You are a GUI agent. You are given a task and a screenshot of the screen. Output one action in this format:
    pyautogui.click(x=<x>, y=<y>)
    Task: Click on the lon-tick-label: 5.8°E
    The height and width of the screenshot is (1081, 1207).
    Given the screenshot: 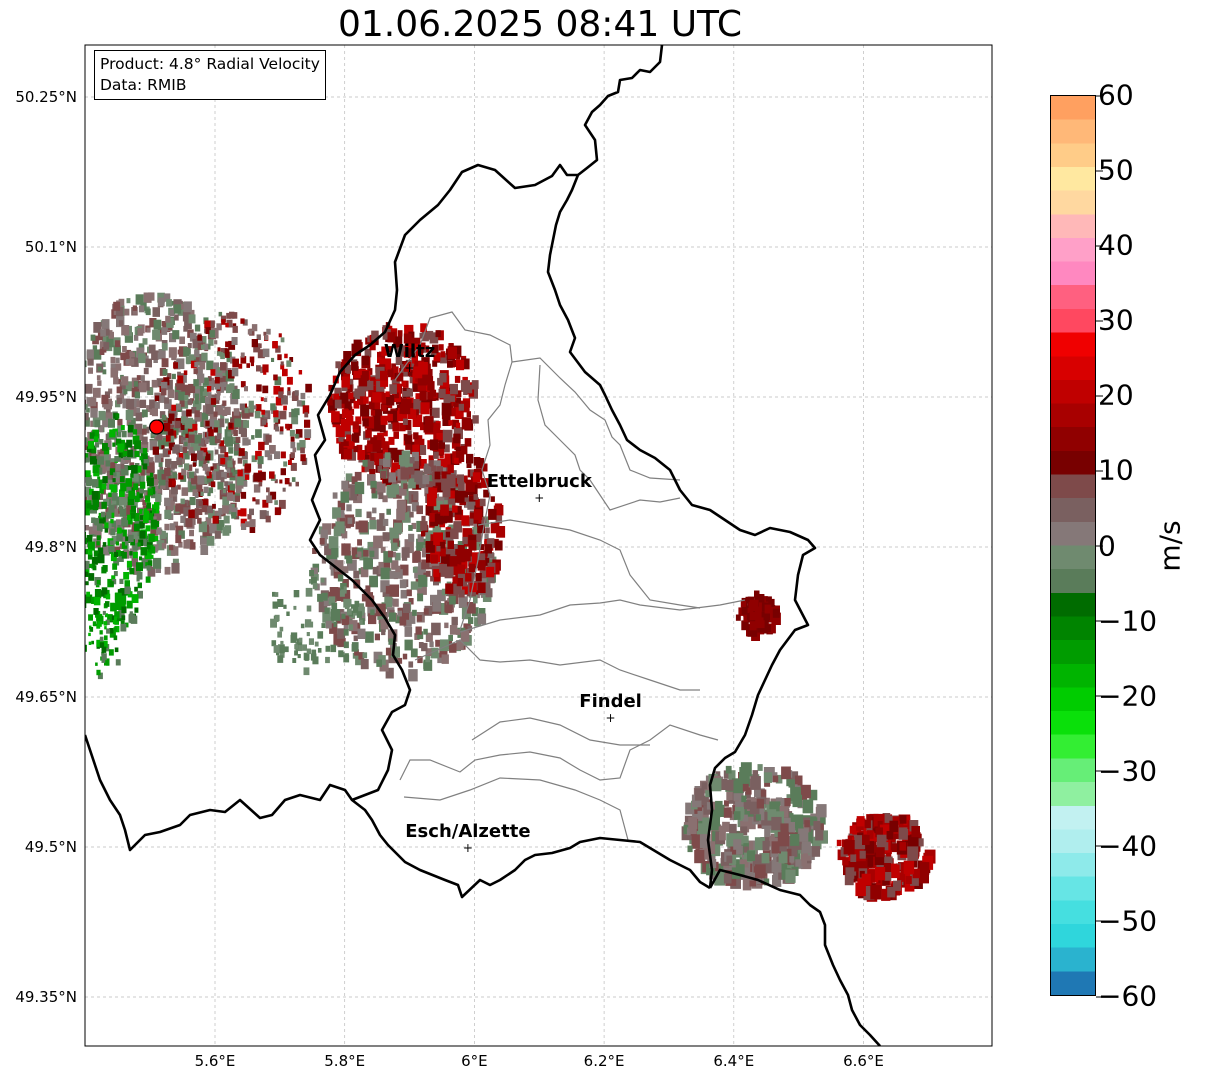 What is the action you would take?
    pyautogui.click(x=344, y=1061)
    